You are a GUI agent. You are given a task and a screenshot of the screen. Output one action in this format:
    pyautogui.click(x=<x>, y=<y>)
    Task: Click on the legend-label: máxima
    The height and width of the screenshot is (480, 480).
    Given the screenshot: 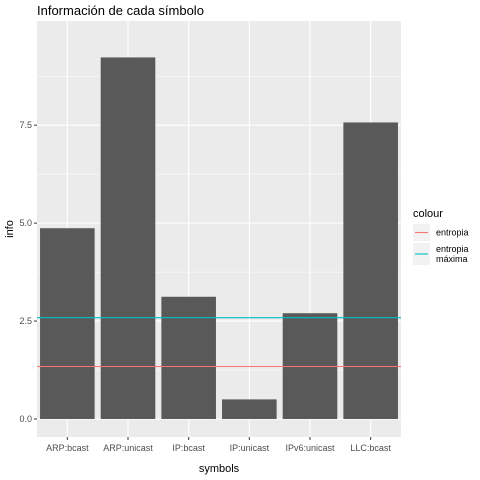 What is the action you would take?
    pyautogui.click(x=452, y=259)
    